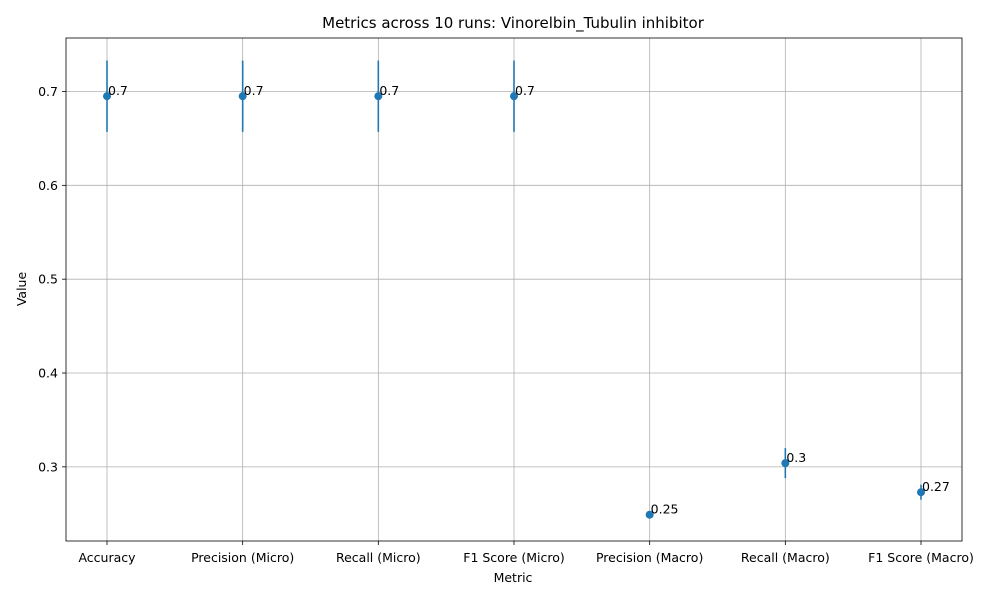 This screenshot has width=1000, height=600. What do you see at coordinates (513, 577) in the screenshot?
I see `x-axis-title: Metric` at bounding box center [513, 577].